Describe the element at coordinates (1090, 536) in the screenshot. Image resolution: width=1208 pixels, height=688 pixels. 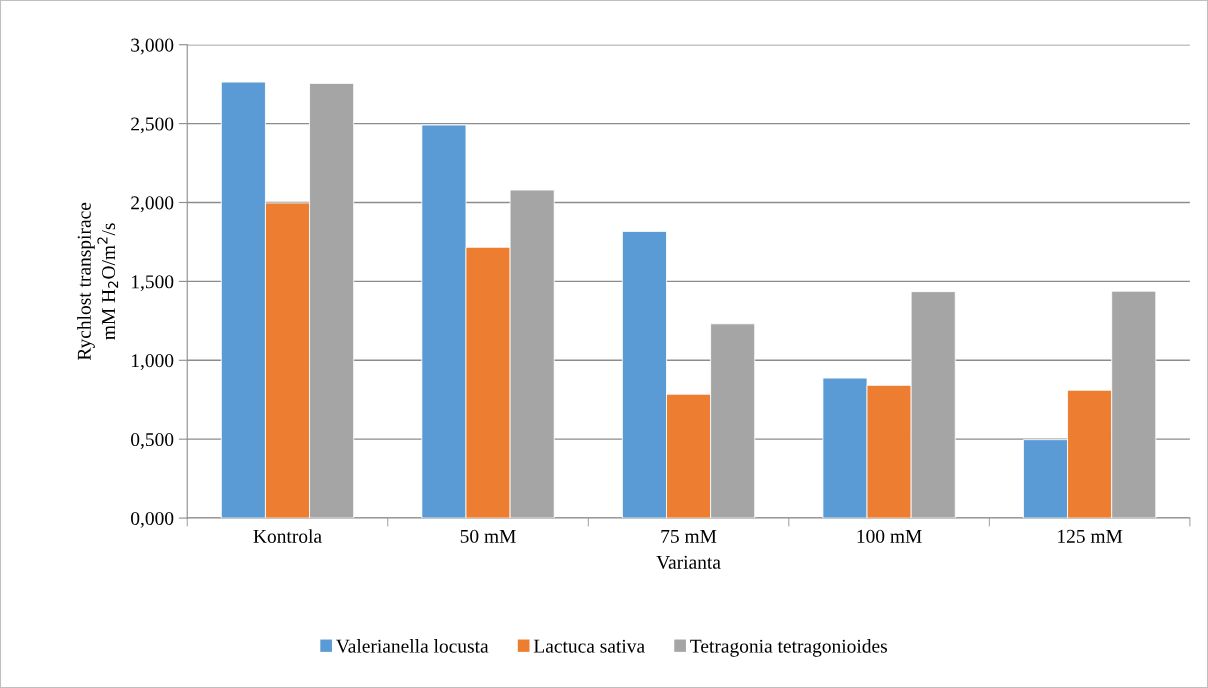
I see `x-tick-label: 125 mM` at that location.